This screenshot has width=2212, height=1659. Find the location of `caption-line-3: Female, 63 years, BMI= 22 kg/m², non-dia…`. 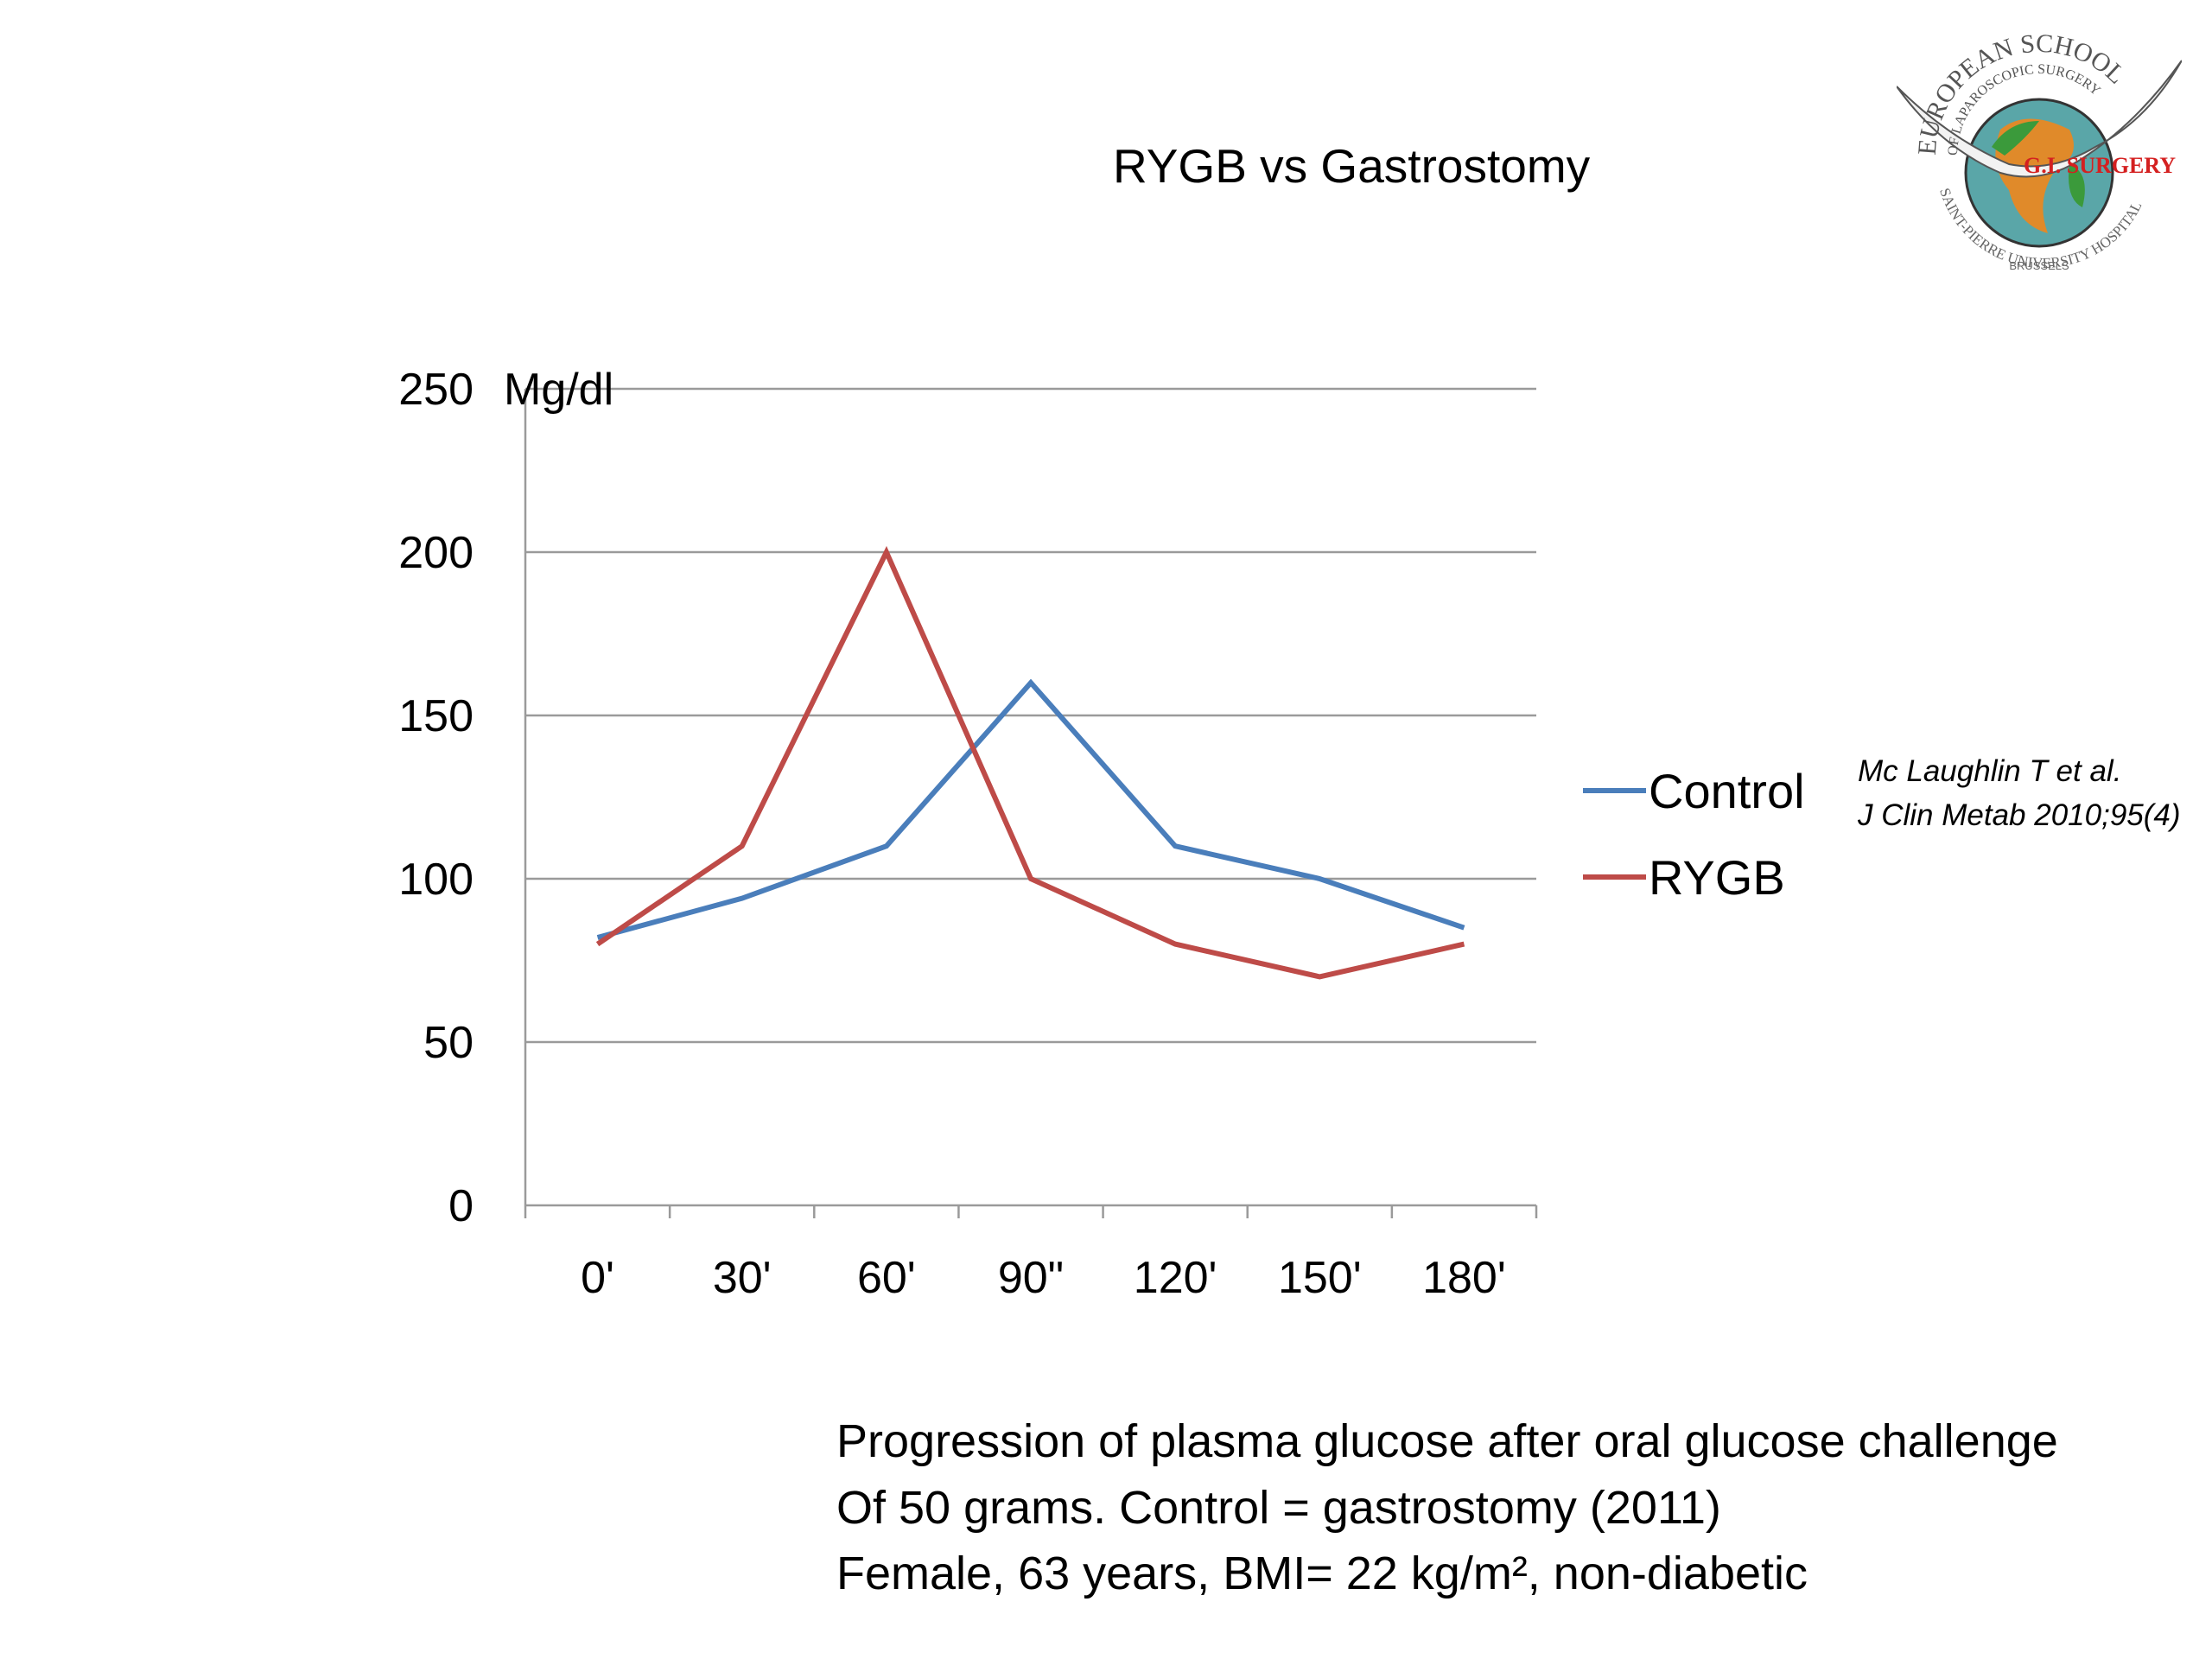

caption-line-3: Female, 63 years, BMI= 22 kg/m², non-dia… is located at coordinates (1322, 1574).